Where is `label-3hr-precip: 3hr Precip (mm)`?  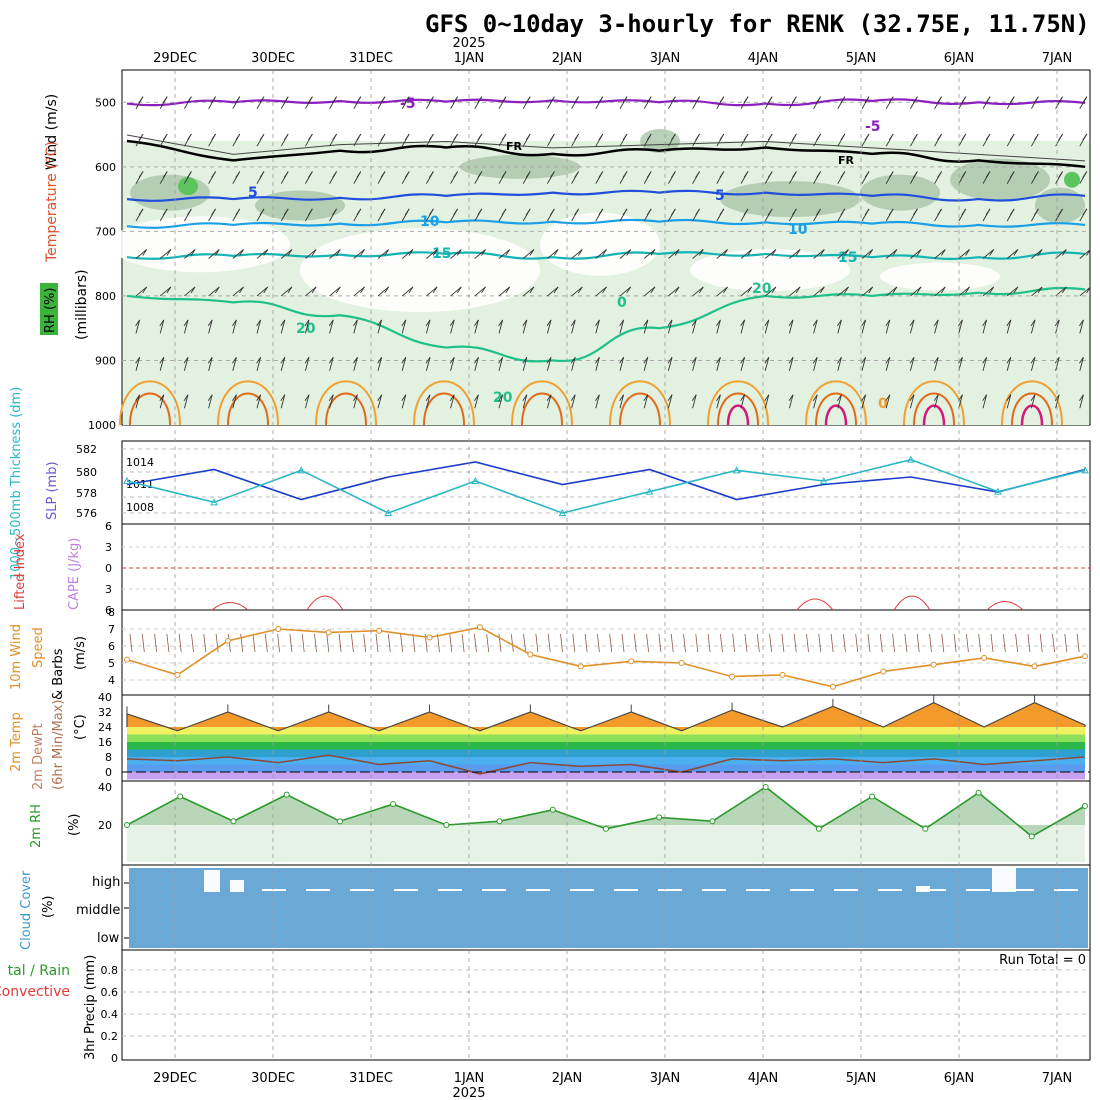 label-3hr-precip: 3hr Precip (mm) is located at coordinates (90, 1007).